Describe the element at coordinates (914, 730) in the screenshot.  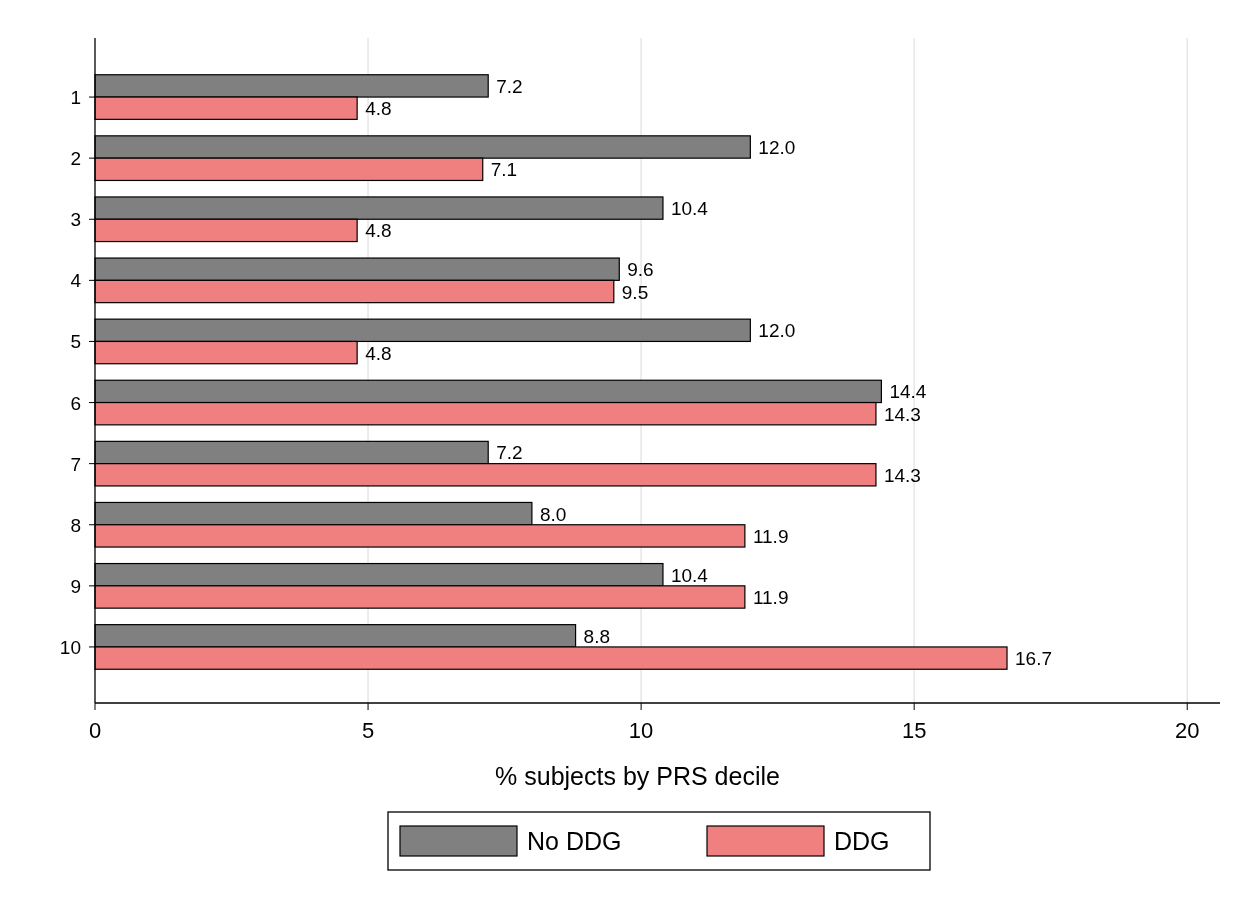
I see `x-tick-label: 15` at that location.